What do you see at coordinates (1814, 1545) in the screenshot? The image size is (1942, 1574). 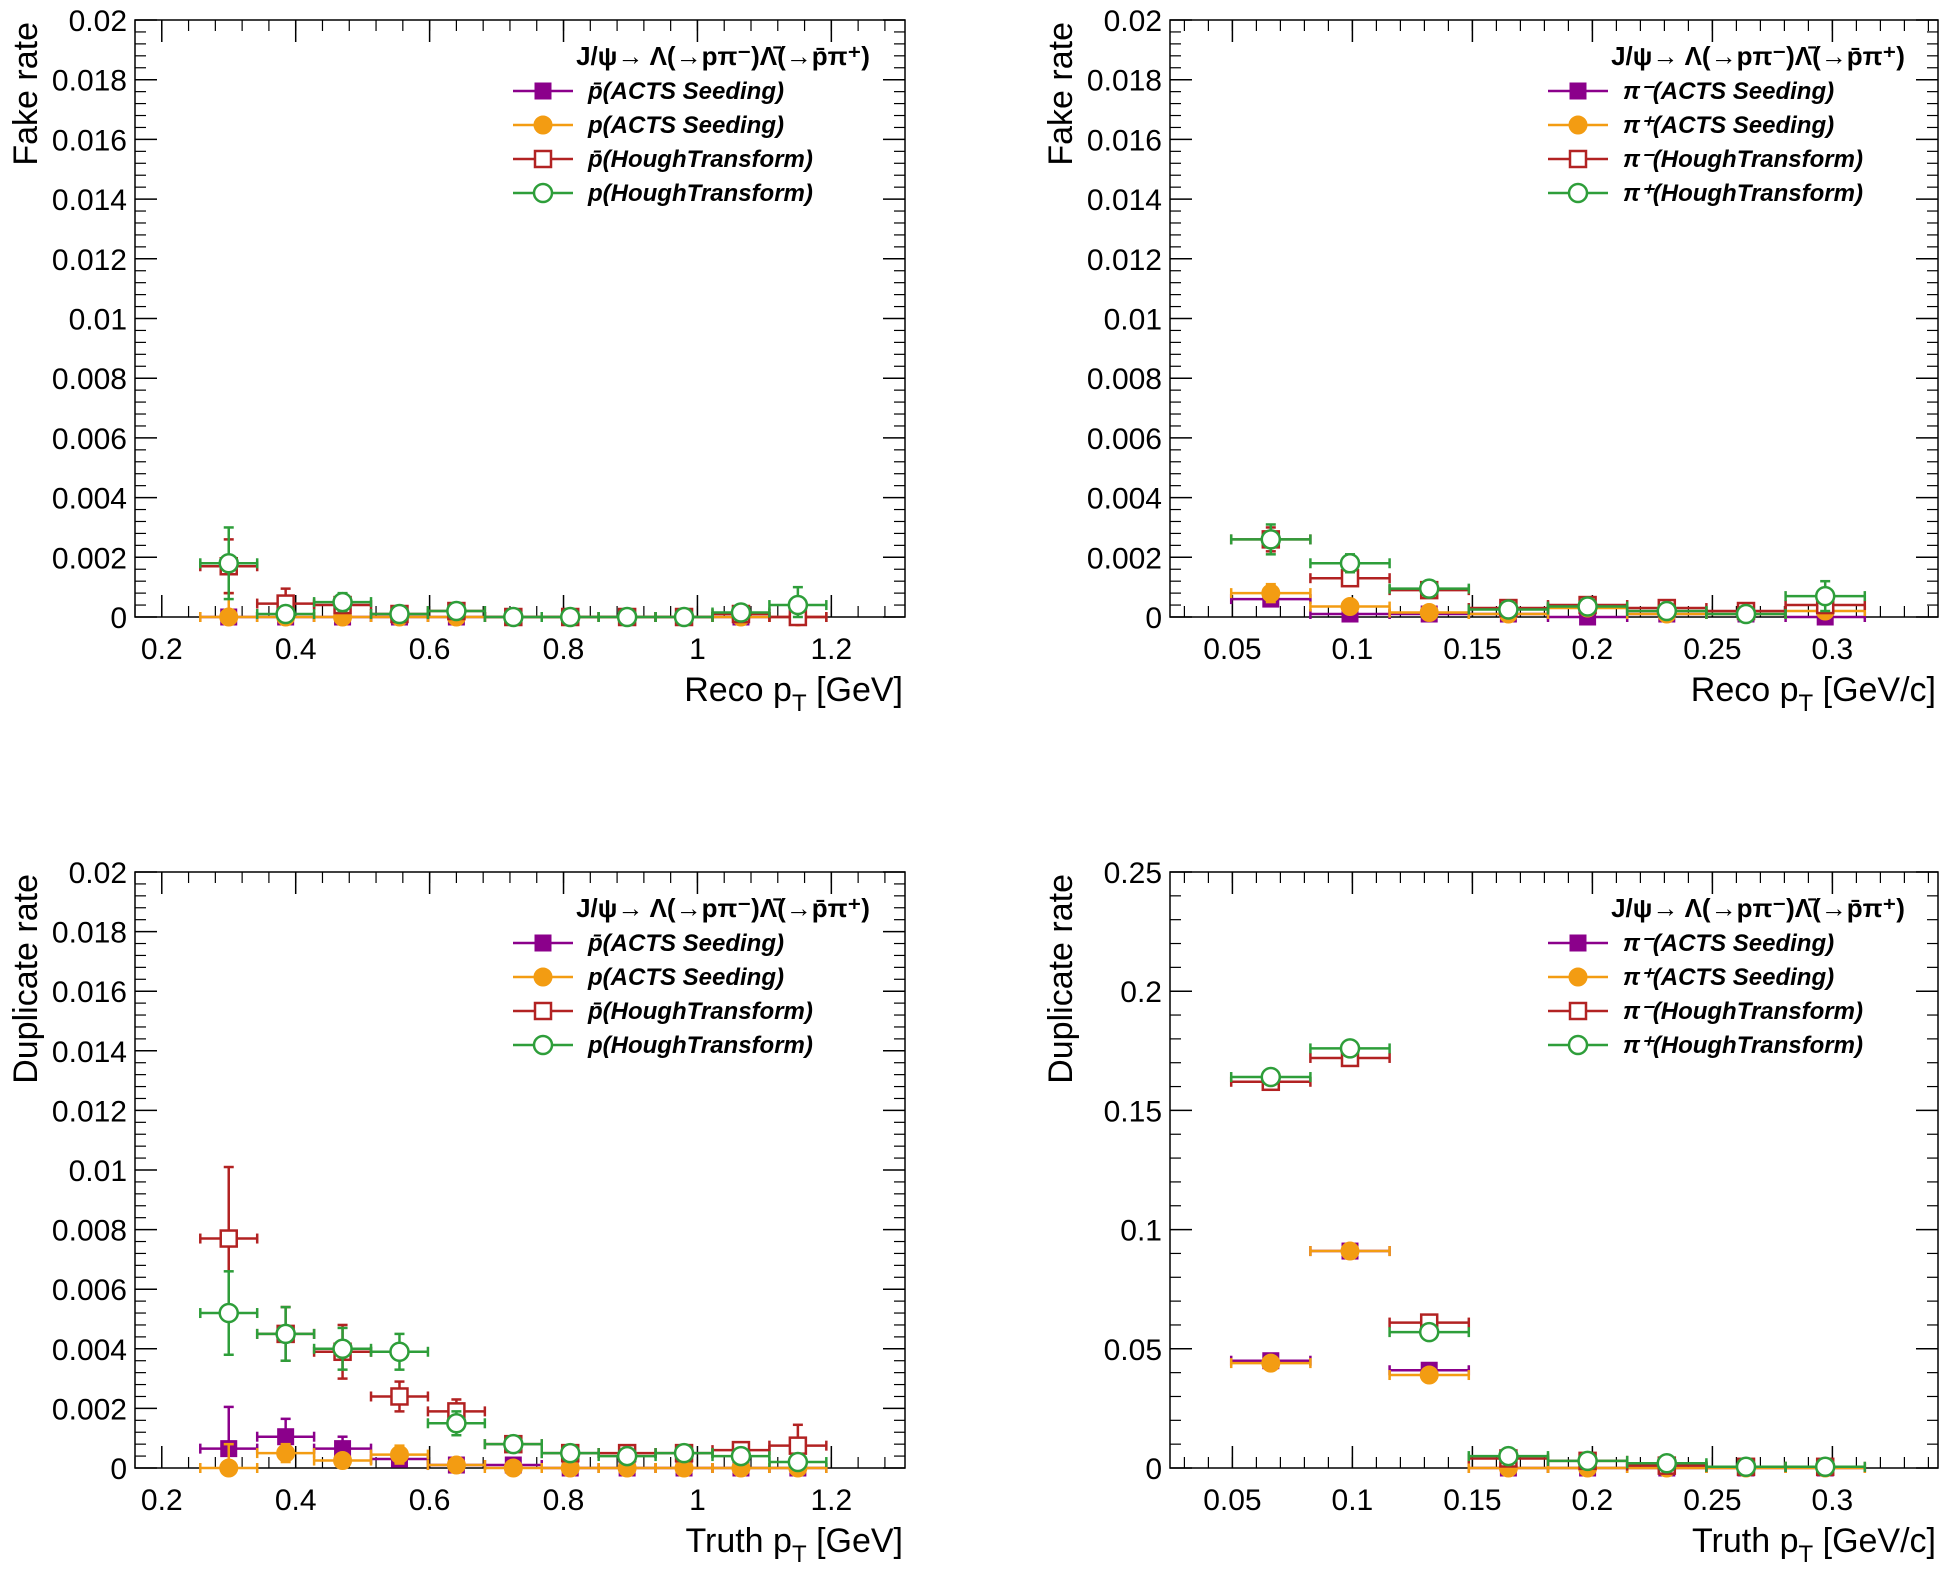 I see `x-axis-title: Truth pT [GeV/c]` at bounding box center [1814, 1545].